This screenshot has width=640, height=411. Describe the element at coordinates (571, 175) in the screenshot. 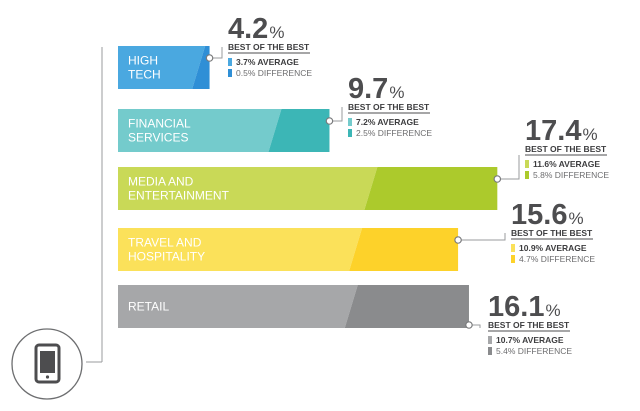

I see `difference-text: 5.8% DIFFERENCE` at that location.